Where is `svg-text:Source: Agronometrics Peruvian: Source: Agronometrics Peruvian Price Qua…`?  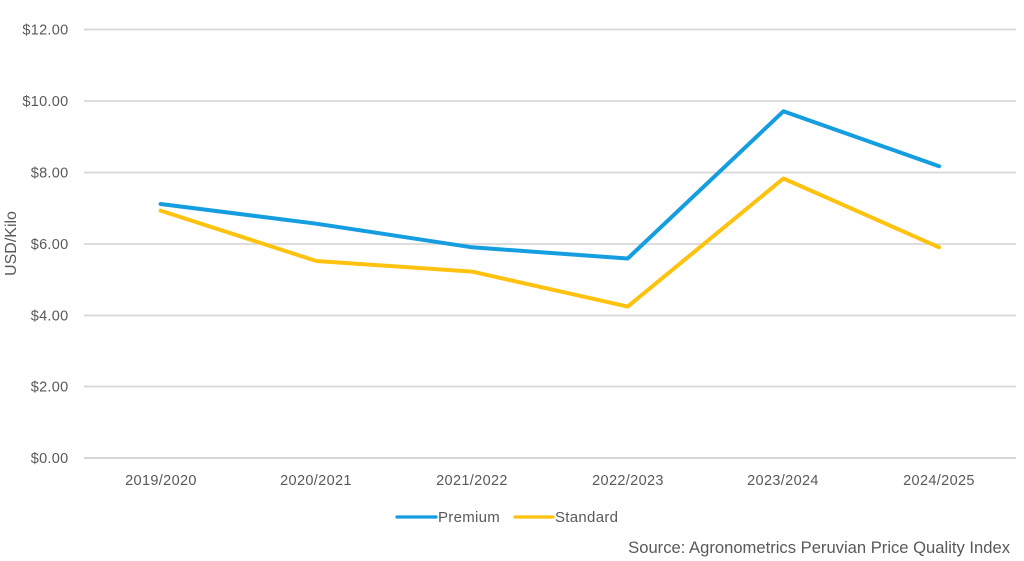 svg-text:Source: Agronometrics Peruvian: Source: Agronometrics Peruvian Price Qua… is located at coordinates (819, 547).